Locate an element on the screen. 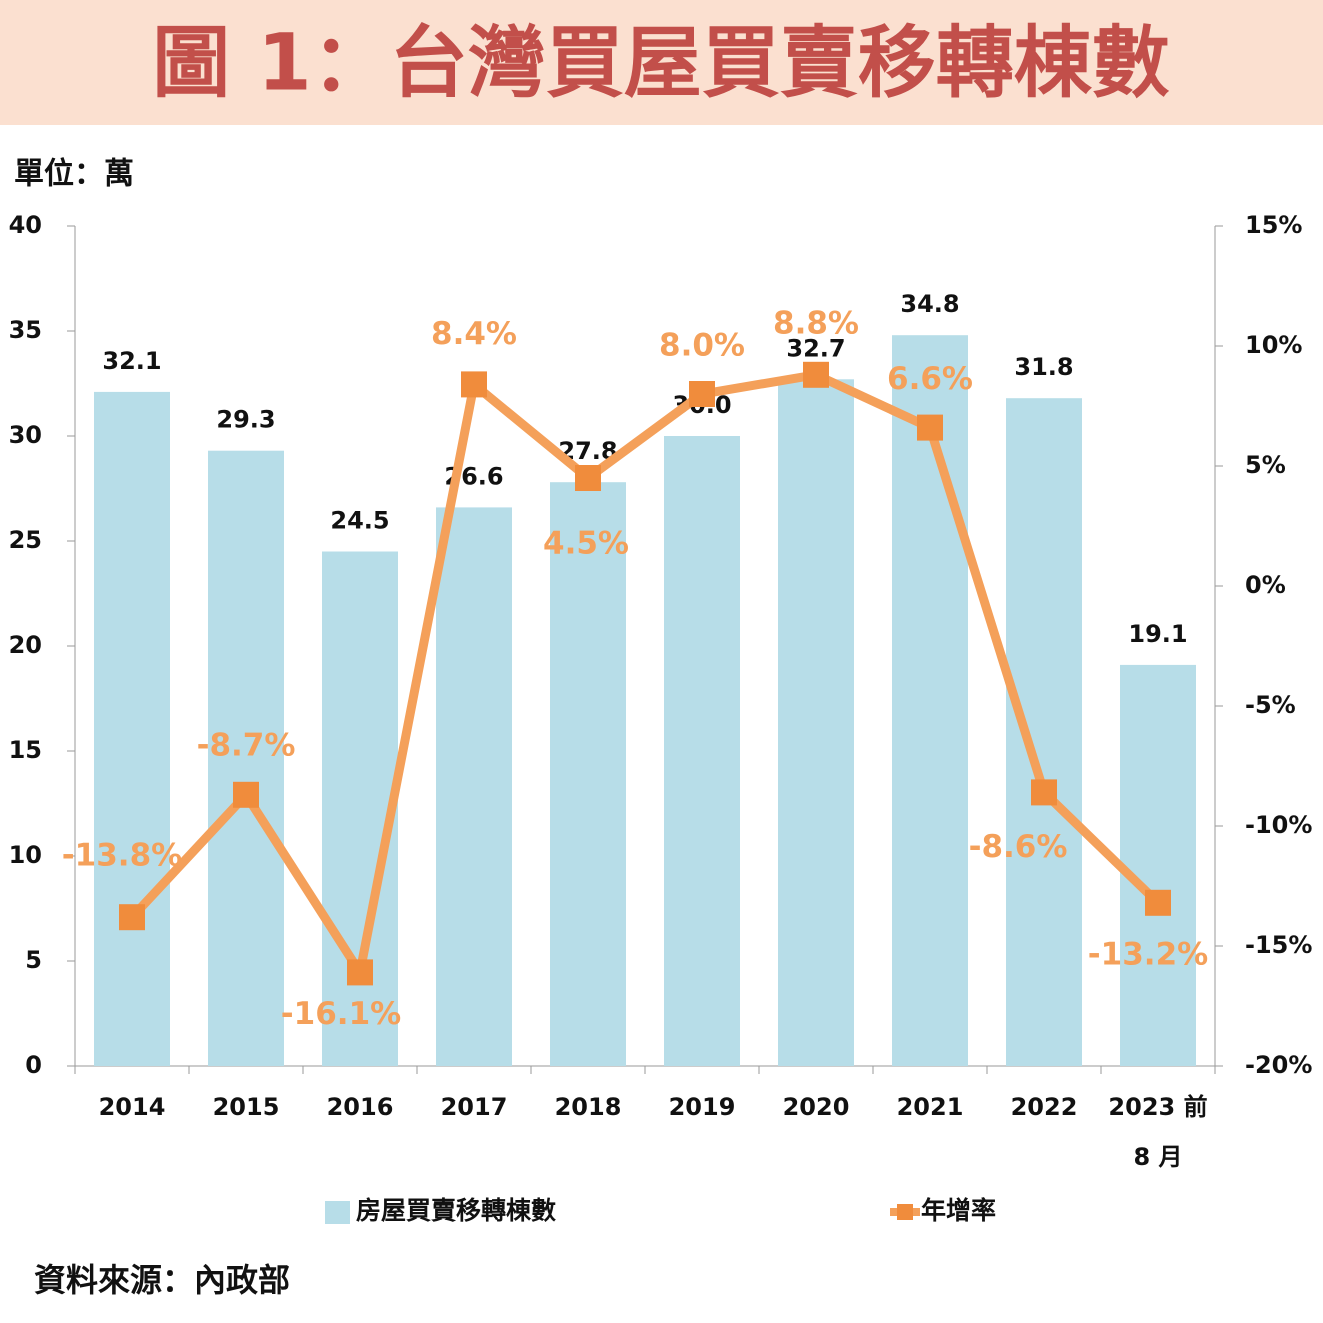  y-tick-label: 5 is located at coordinates (33, 960).